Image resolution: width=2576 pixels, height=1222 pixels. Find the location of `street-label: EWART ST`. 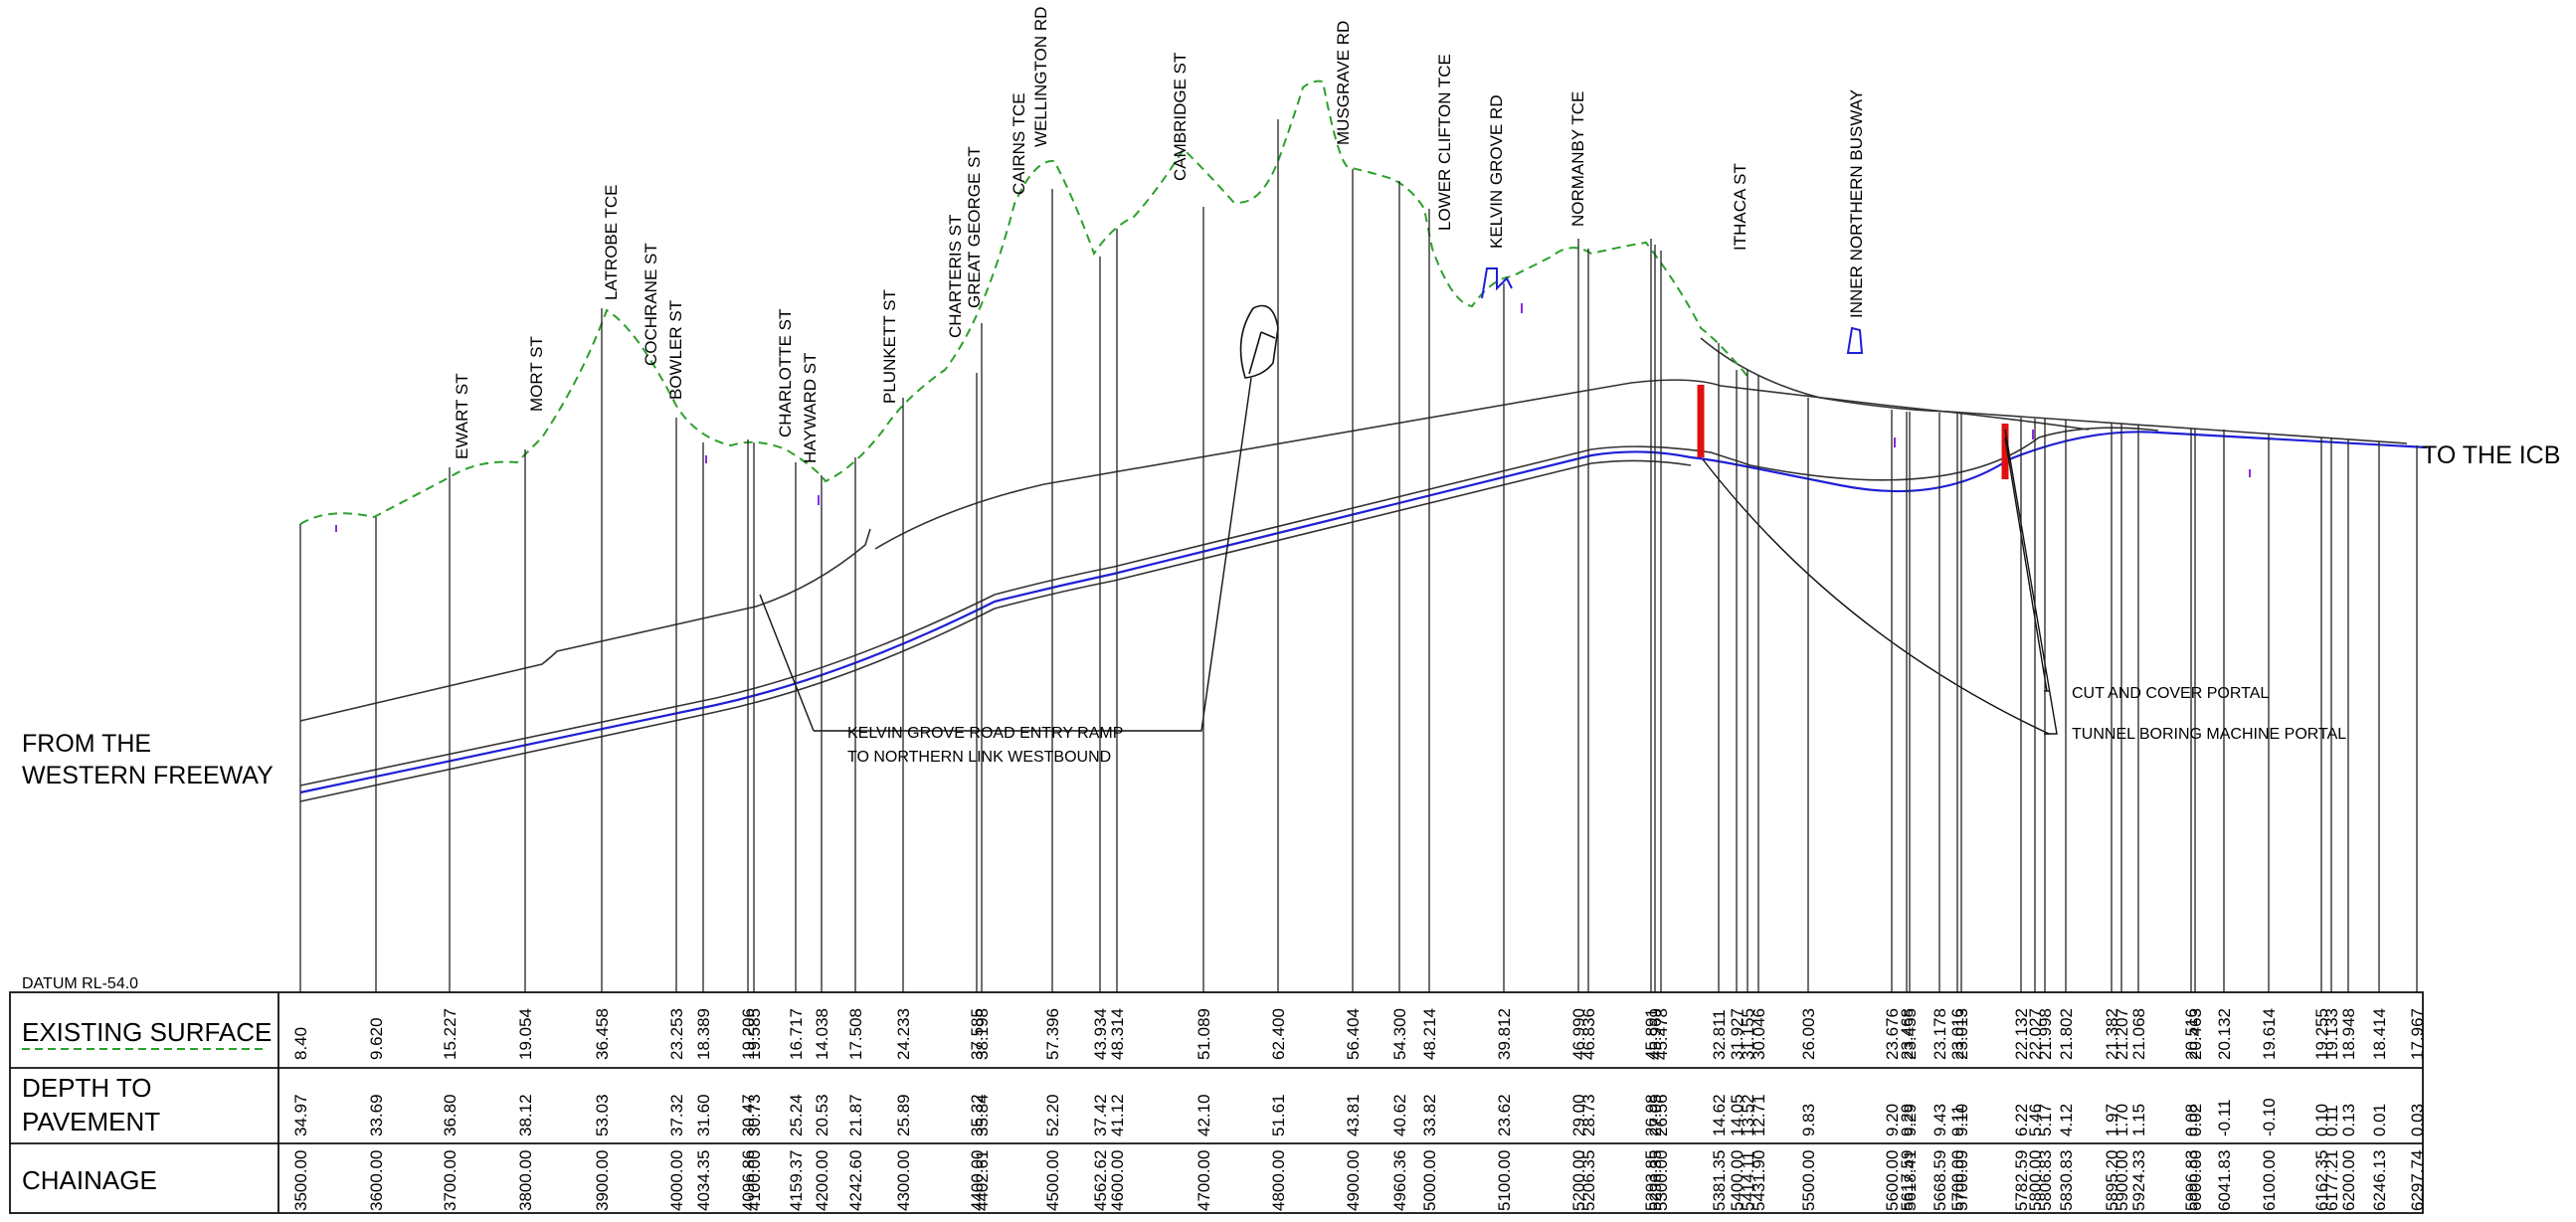

street-label: EWART ST is located at coordinates (462, 416).